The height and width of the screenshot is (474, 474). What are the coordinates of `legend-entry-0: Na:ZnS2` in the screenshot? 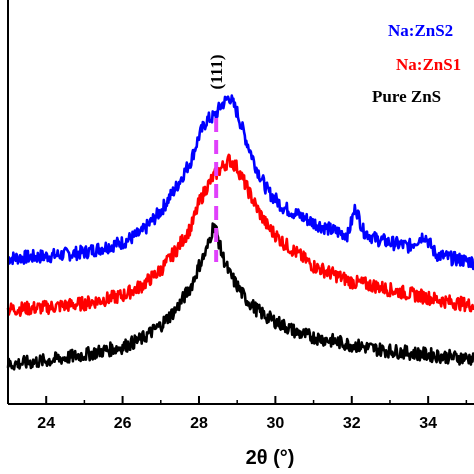 It's located at (420, 30).